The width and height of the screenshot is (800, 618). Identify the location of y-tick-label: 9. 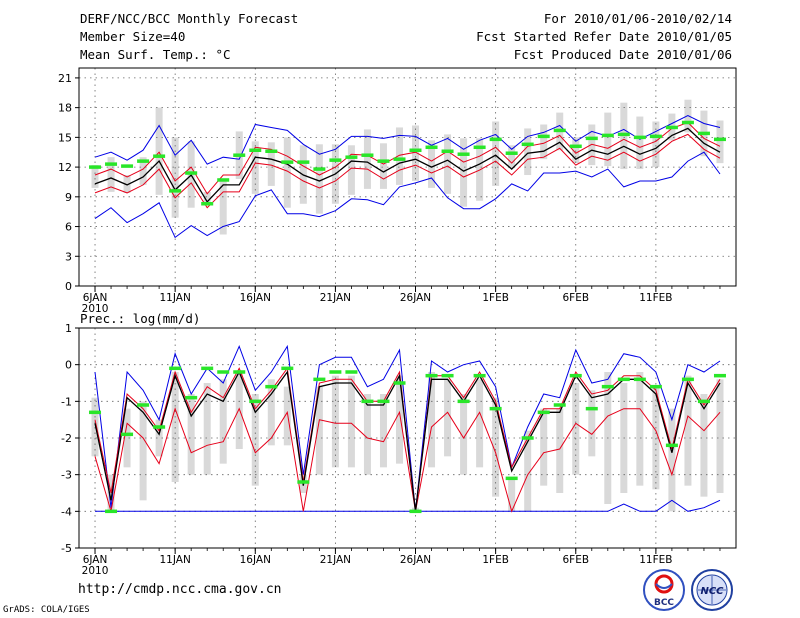
(68, 197).